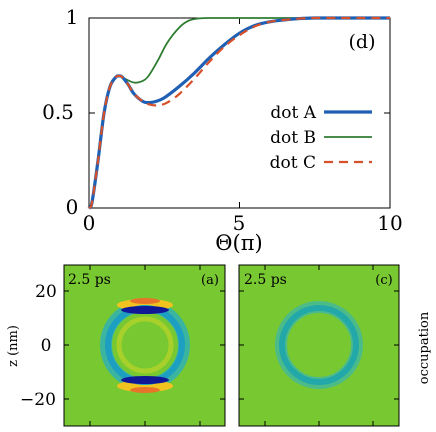 The width and height of the screenshot is (436, 432). What do you see at coordinates (265, 280) in the screenshot?
I see `time-annotation-c: 2.5 ps` at bounding box center [265, 280].